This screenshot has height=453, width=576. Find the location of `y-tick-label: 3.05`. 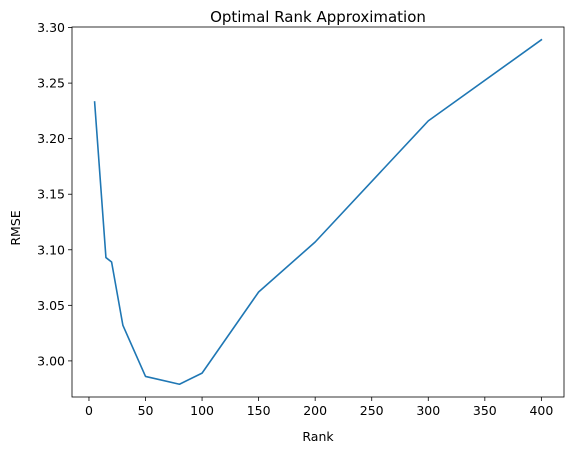

y-tick-label: 3.05 is located at coordinates (51, 305).